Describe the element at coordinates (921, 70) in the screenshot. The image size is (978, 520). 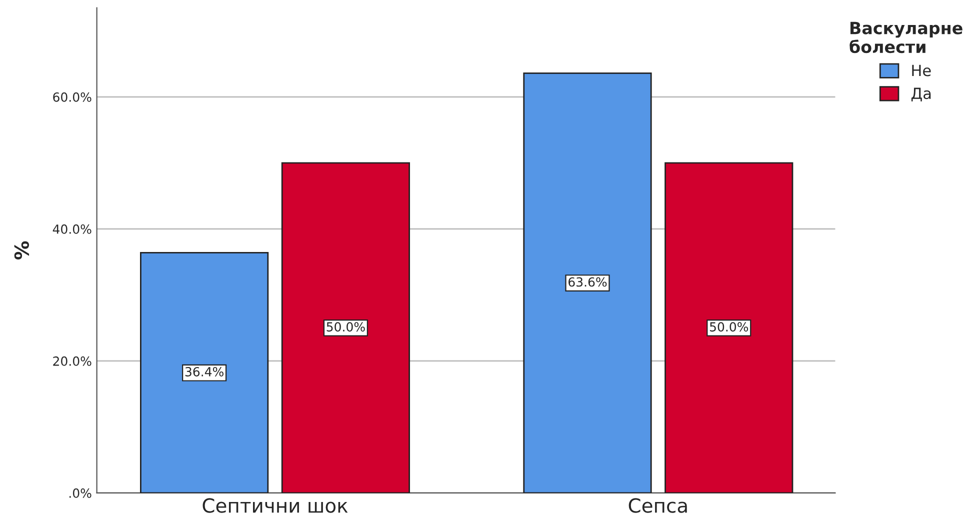
I see `legend-label: Не` at that location.